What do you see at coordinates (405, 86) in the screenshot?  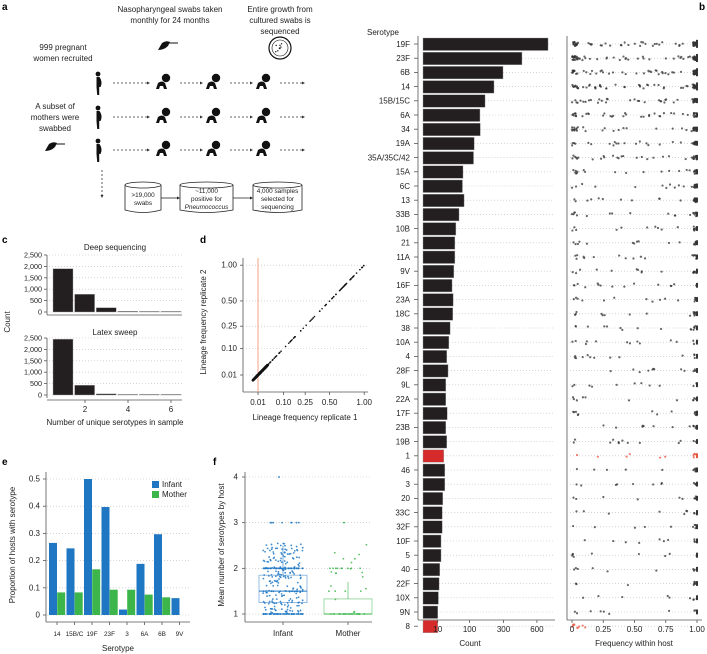 I see `serotype-label: 14` at bounding box center [405, 86].